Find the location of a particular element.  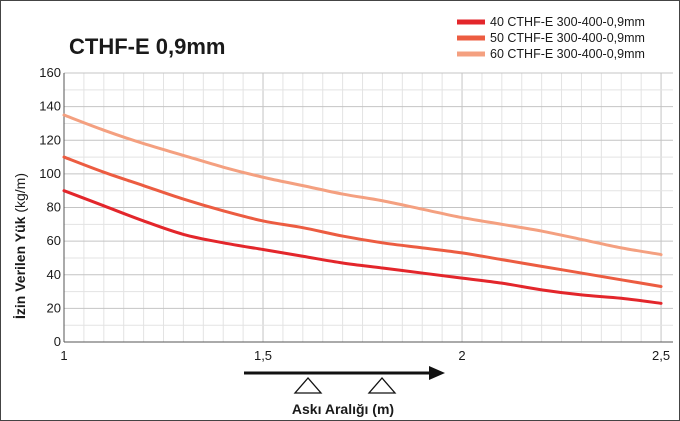

chart-title: CTHF-E 0,9mm is located at coordinates (147, 46).